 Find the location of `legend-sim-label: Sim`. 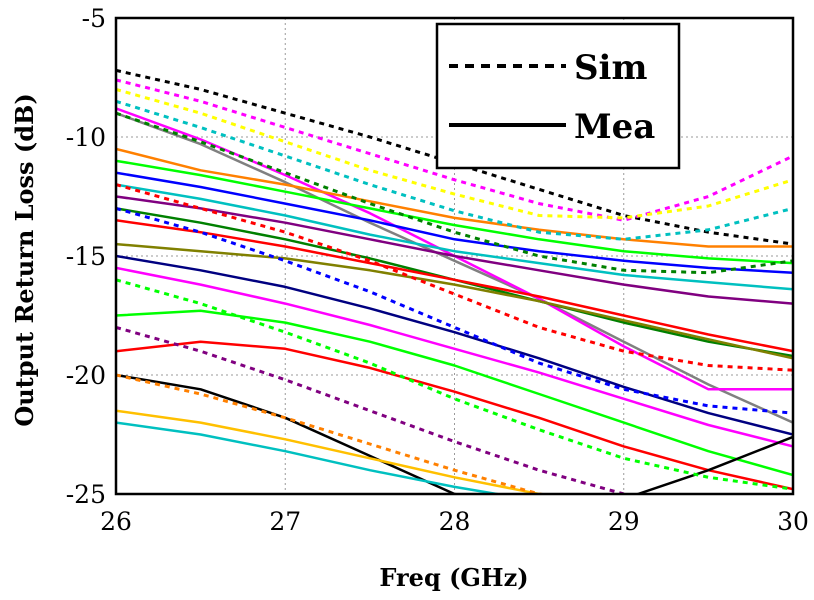

legend-sim-label: Sim is located at coordinates (610, 68).